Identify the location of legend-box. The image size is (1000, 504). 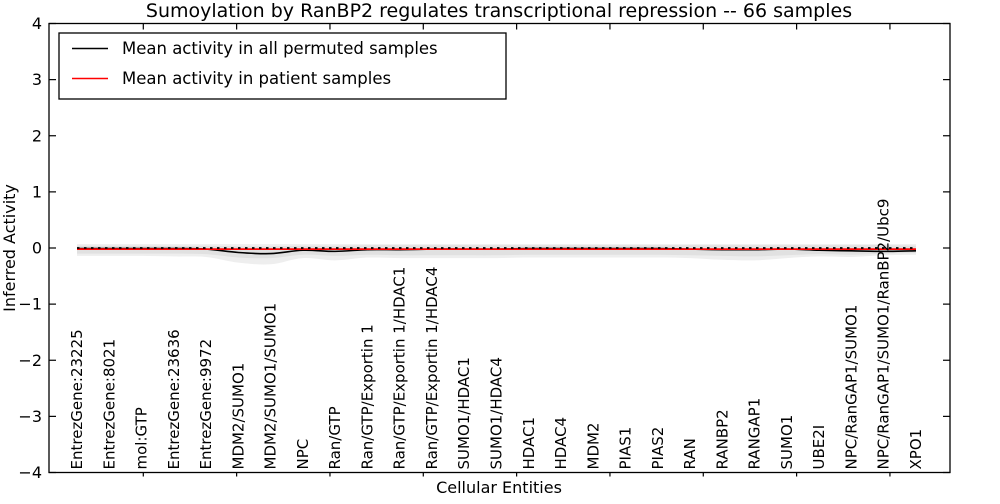
(282, 66).